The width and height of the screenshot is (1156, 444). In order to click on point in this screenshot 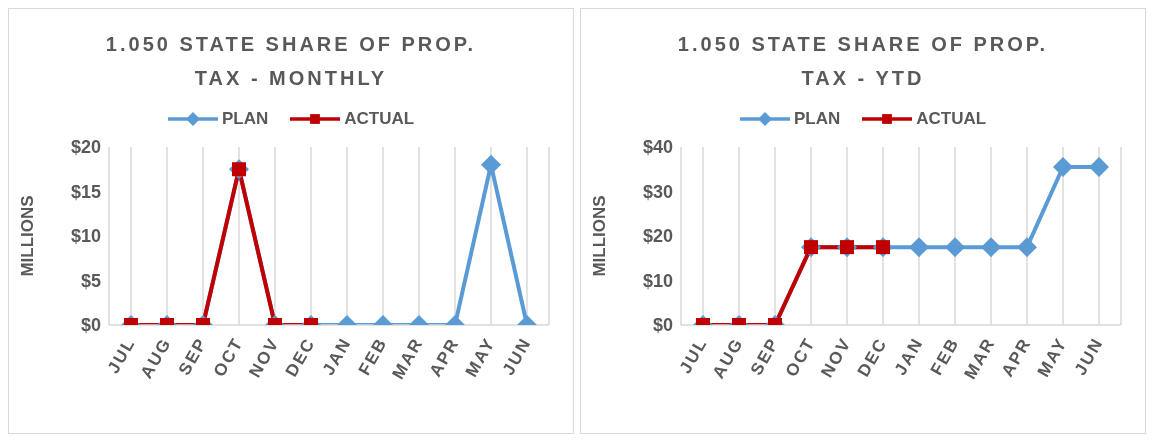, I will do `click(491, 164)`.